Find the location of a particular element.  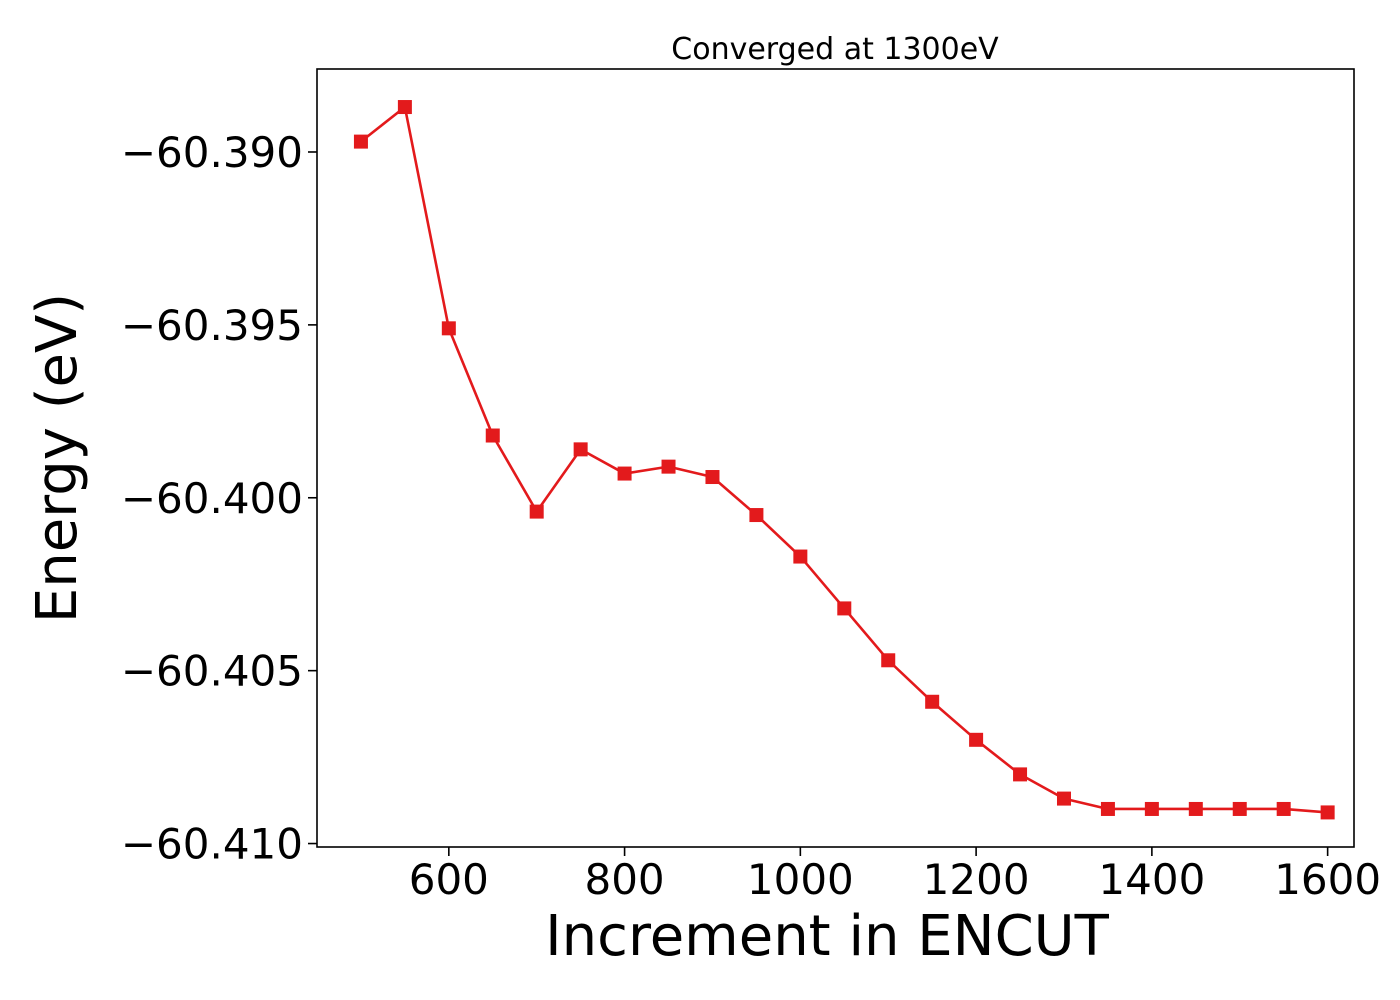

y-tick-label: −60.390 is located at coordinates (212, 152).